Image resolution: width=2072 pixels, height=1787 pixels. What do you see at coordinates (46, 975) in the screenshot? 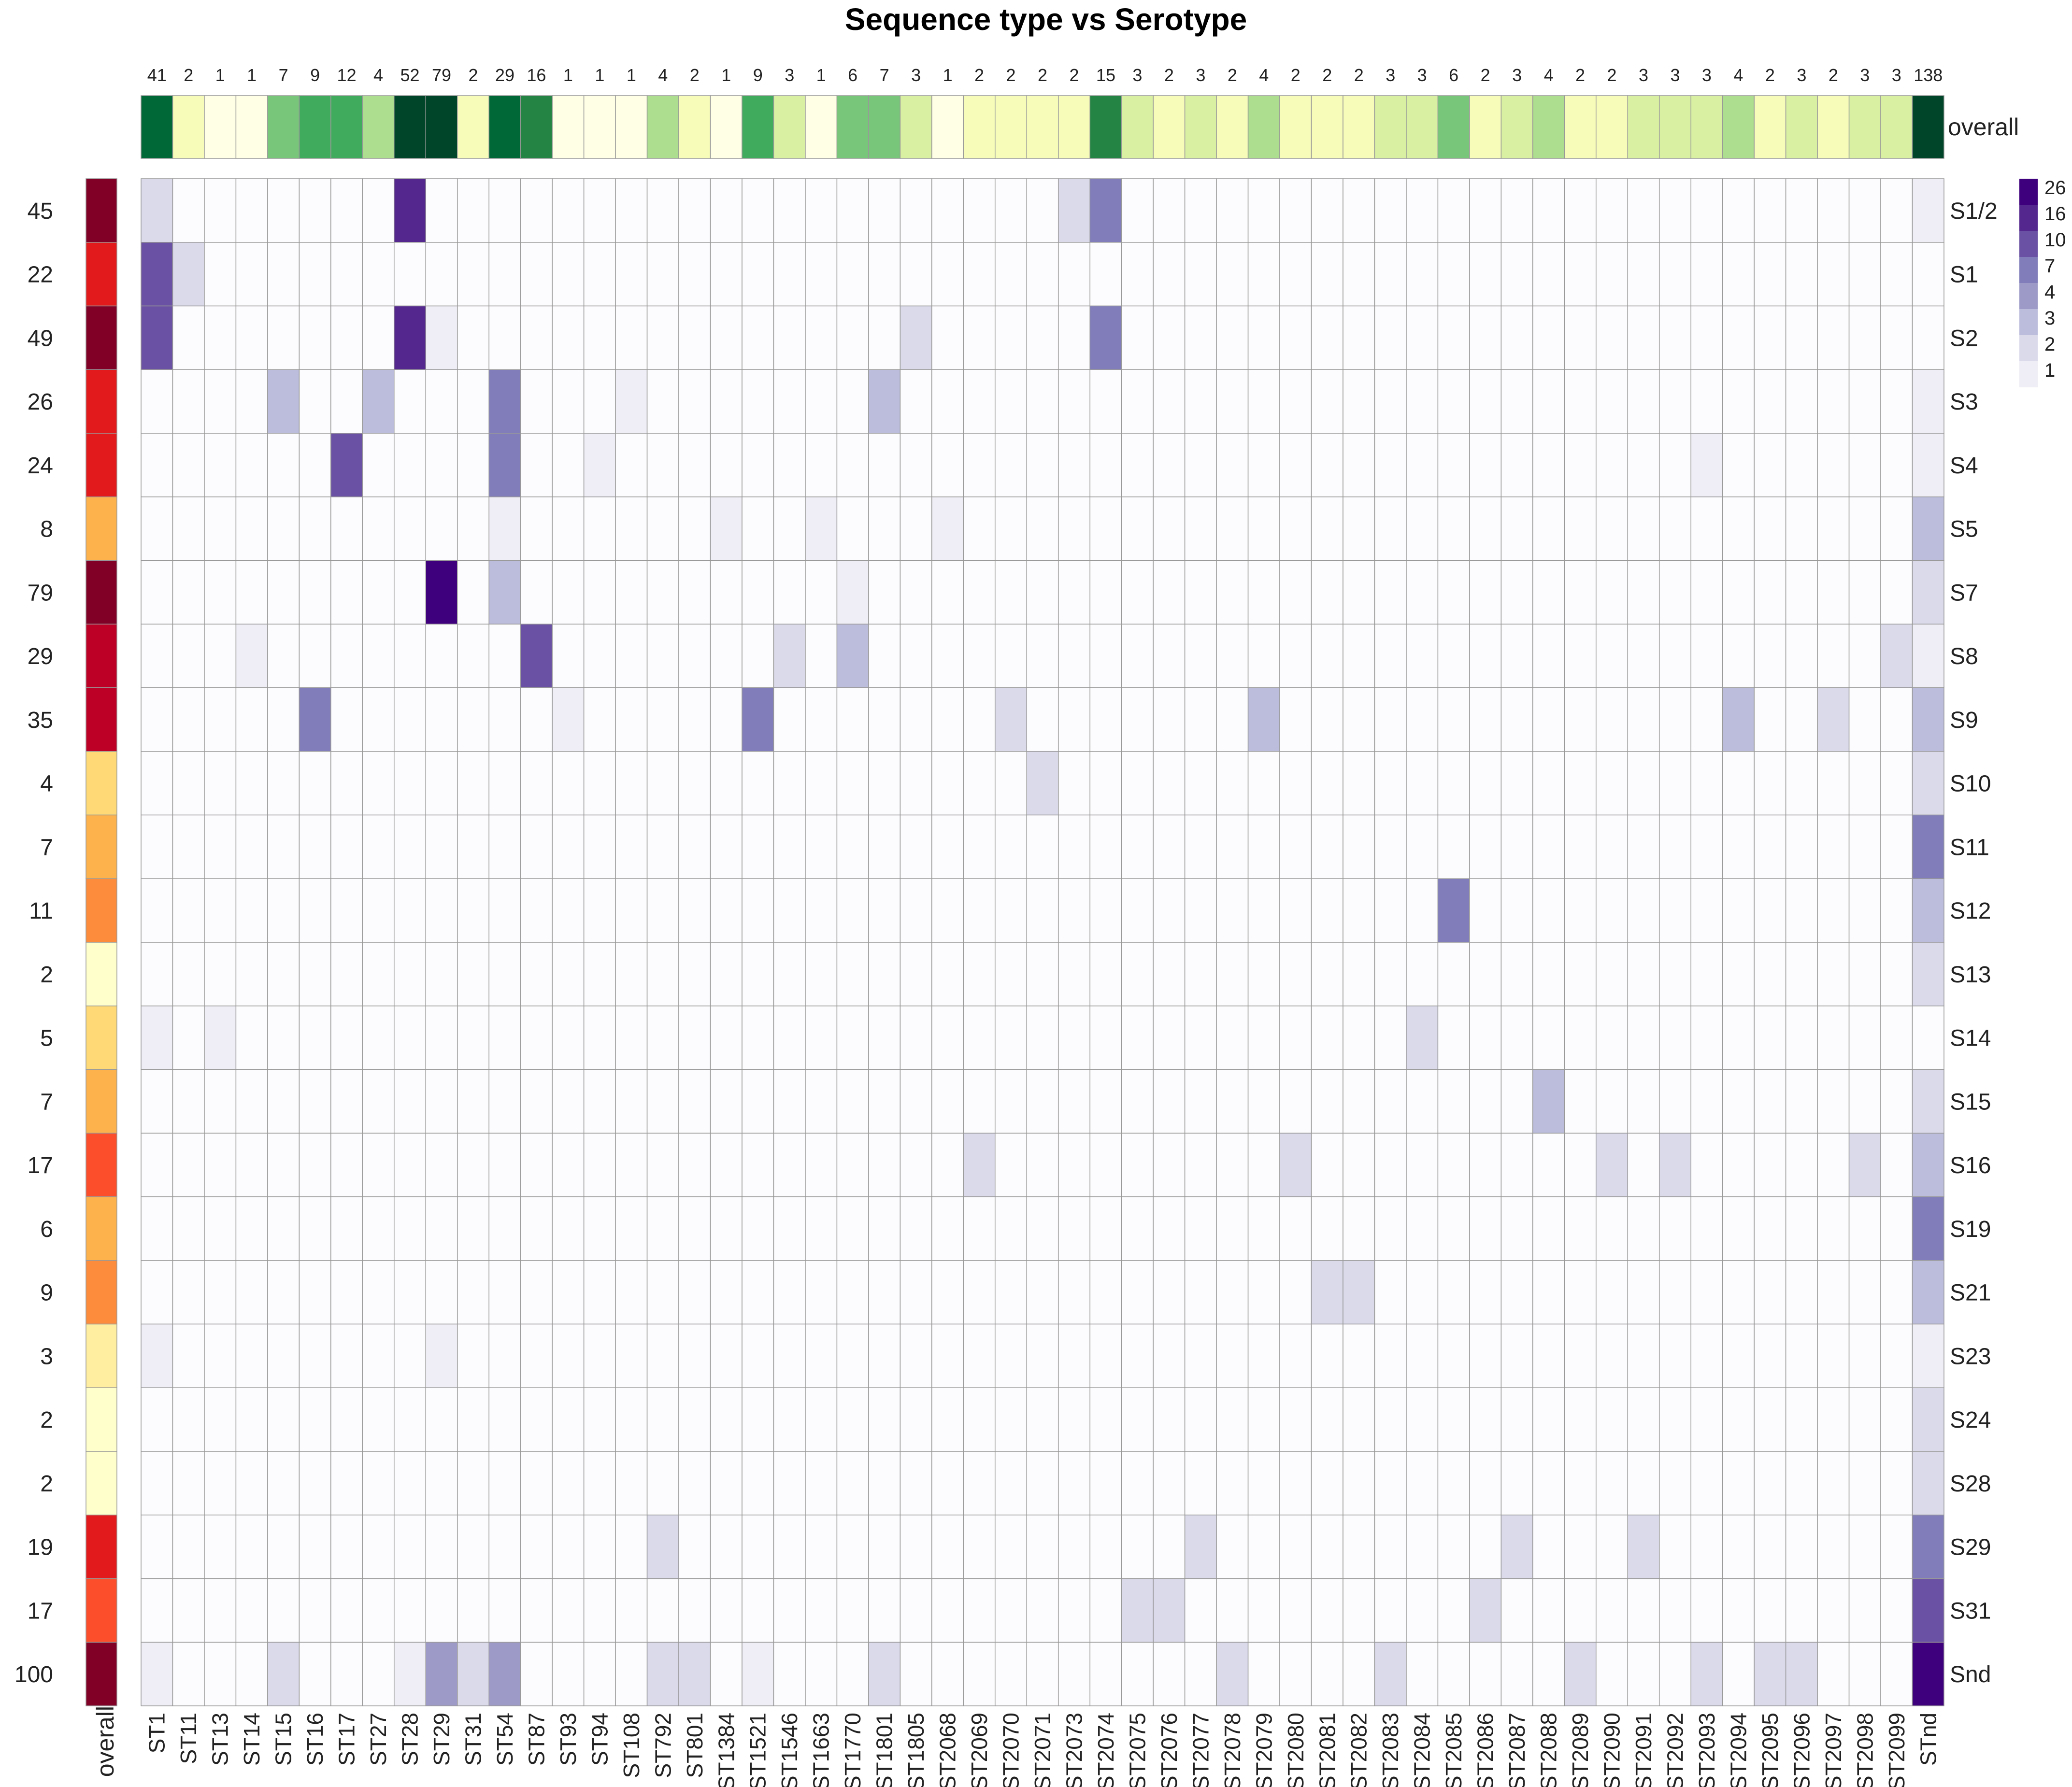
I see `row-total-label: 2` at bounding box center [46, 975].